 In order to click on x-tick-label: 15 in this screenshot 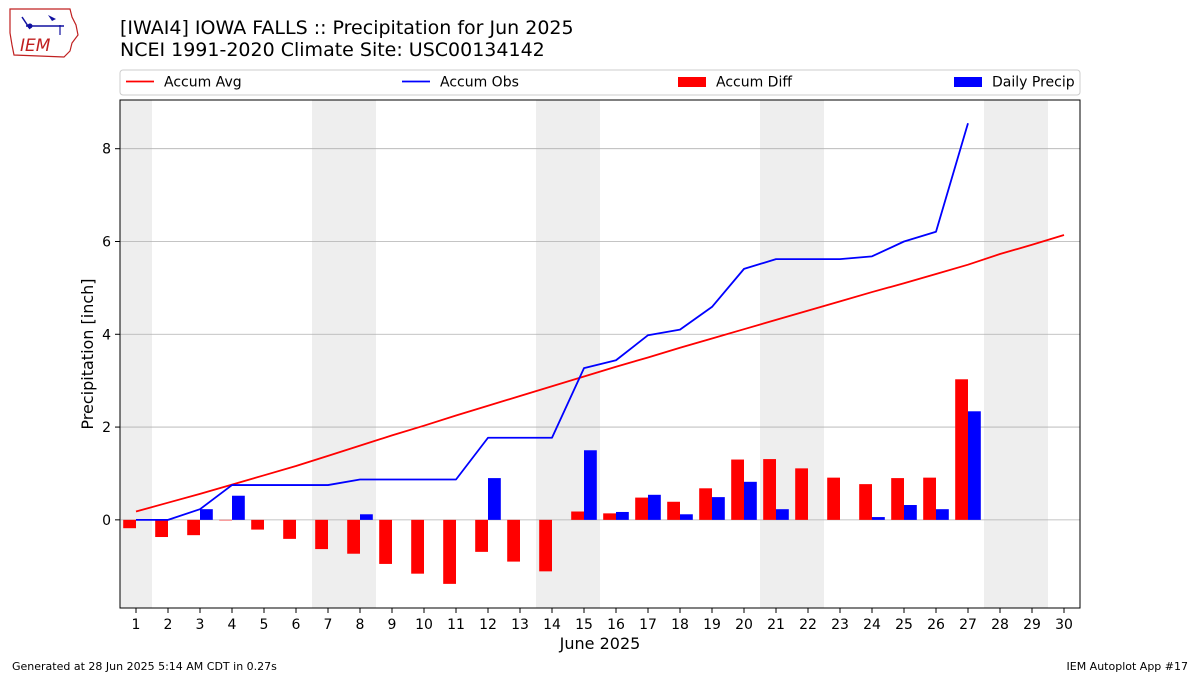, I will do `click(584, 625)`.